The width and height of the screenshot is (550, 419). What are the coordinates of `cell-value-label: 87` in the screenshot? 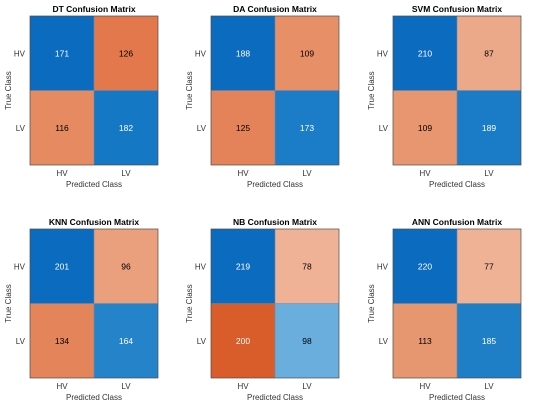 It's located at (489, 53).